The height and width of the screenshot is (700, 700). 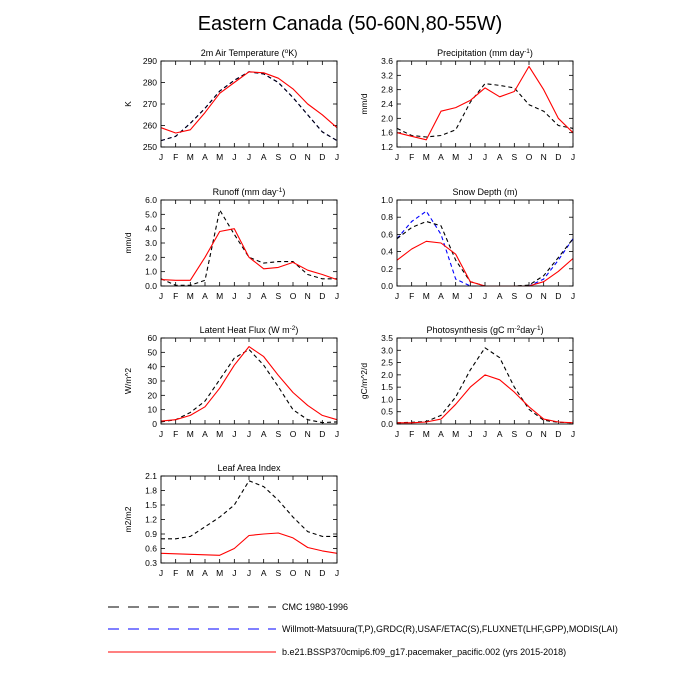 I want to click on panel-title: Photosynthesis (gC m-2day-1), so click(x=484, y=330).